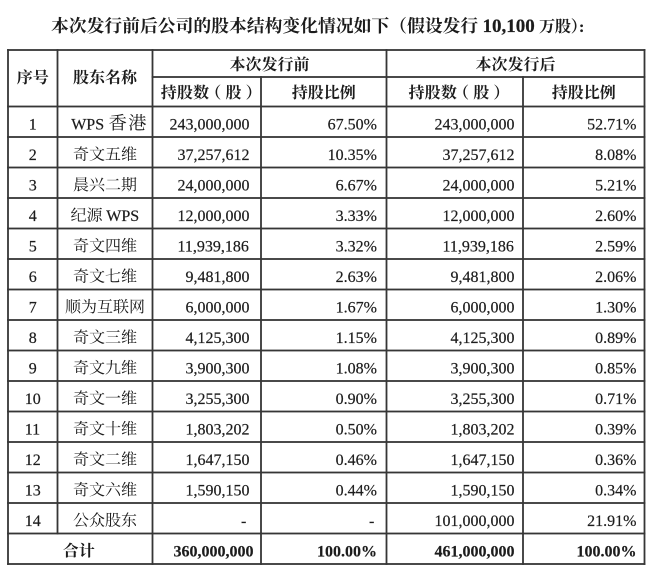 Image resolution: width=650 pixels, height=577 pixels. What do you see at coordinates (356, 429) in the screenshot?
I see `svg-text: 0.50%` at bounding box center [356, 429].